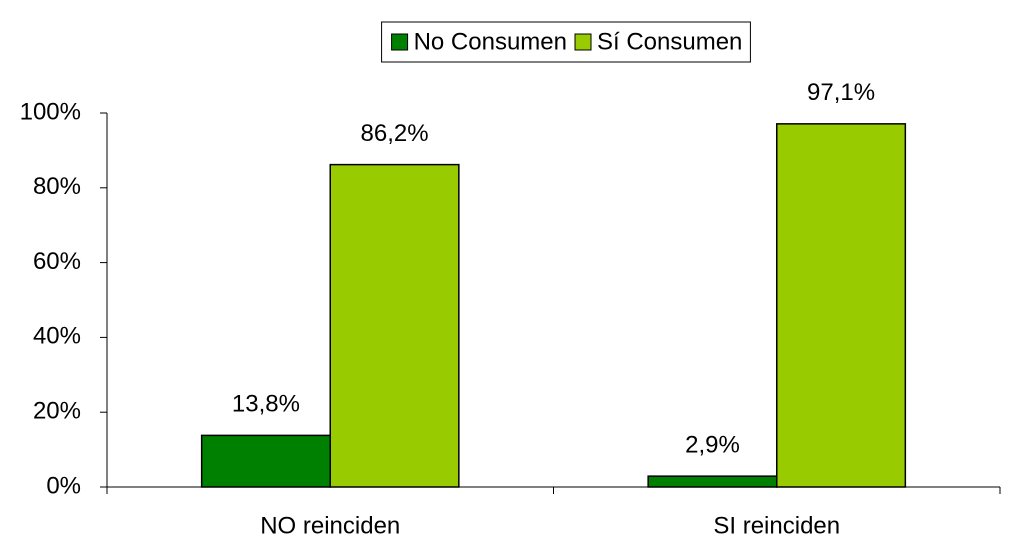 Image resolution: width=1018 pixels, height=543 pixels. What do you see at coordinates (57, 261) in the screenshot?
I see `y-tick-label: 60%` at bounding box center [57, 261].